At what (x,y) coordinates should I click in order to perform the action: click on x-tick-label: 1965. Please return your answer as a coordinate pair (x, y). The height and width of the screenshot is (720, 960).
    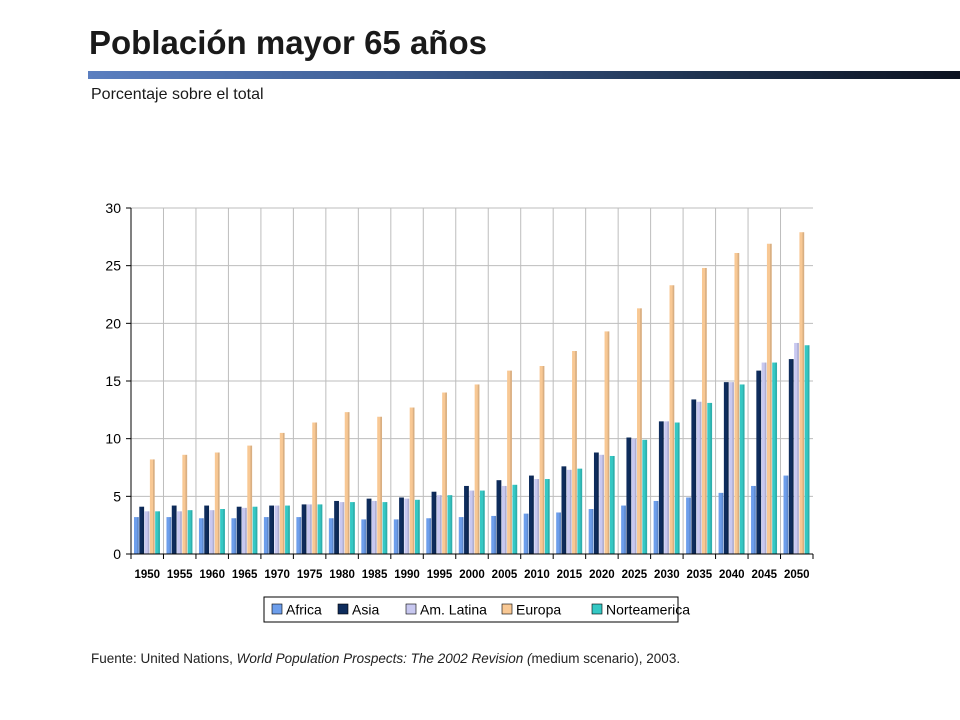
    Looking at the image, I should click on (245, 575).